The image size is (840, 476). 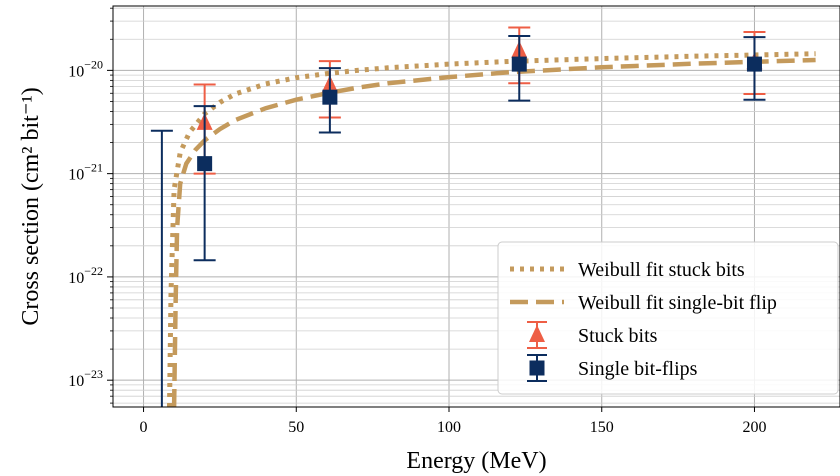 I want to click on legend-label: Single bit-flips, so click(x=638, y=369).